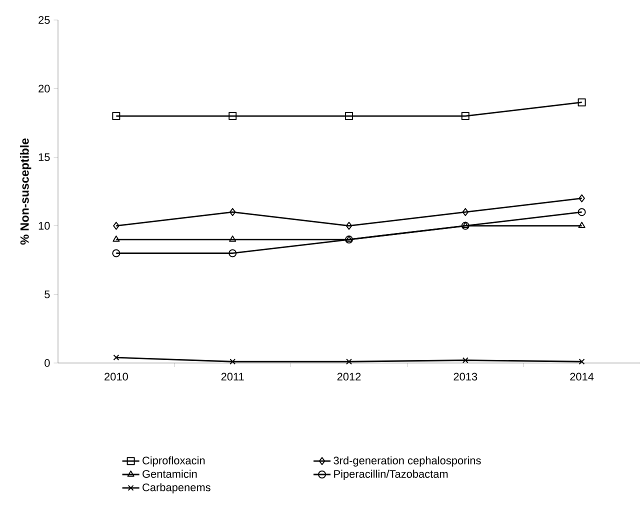 The width and height of the screenshot is (644, 528). I want to click on x-tick-label: 2011, so click(232, 376).